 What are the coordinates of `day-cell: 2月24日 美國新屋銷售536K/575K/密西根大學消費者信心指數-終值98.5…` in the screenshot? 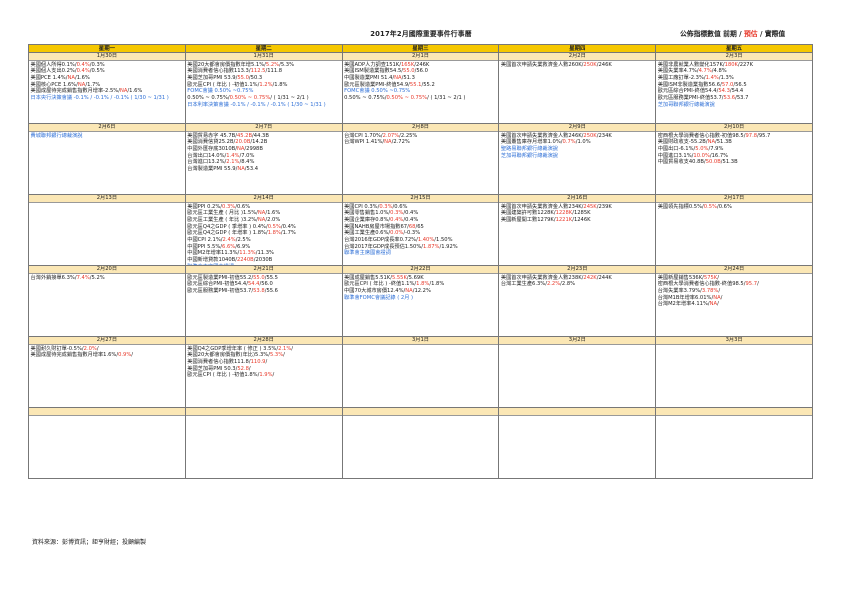 It's located at (734, 301).